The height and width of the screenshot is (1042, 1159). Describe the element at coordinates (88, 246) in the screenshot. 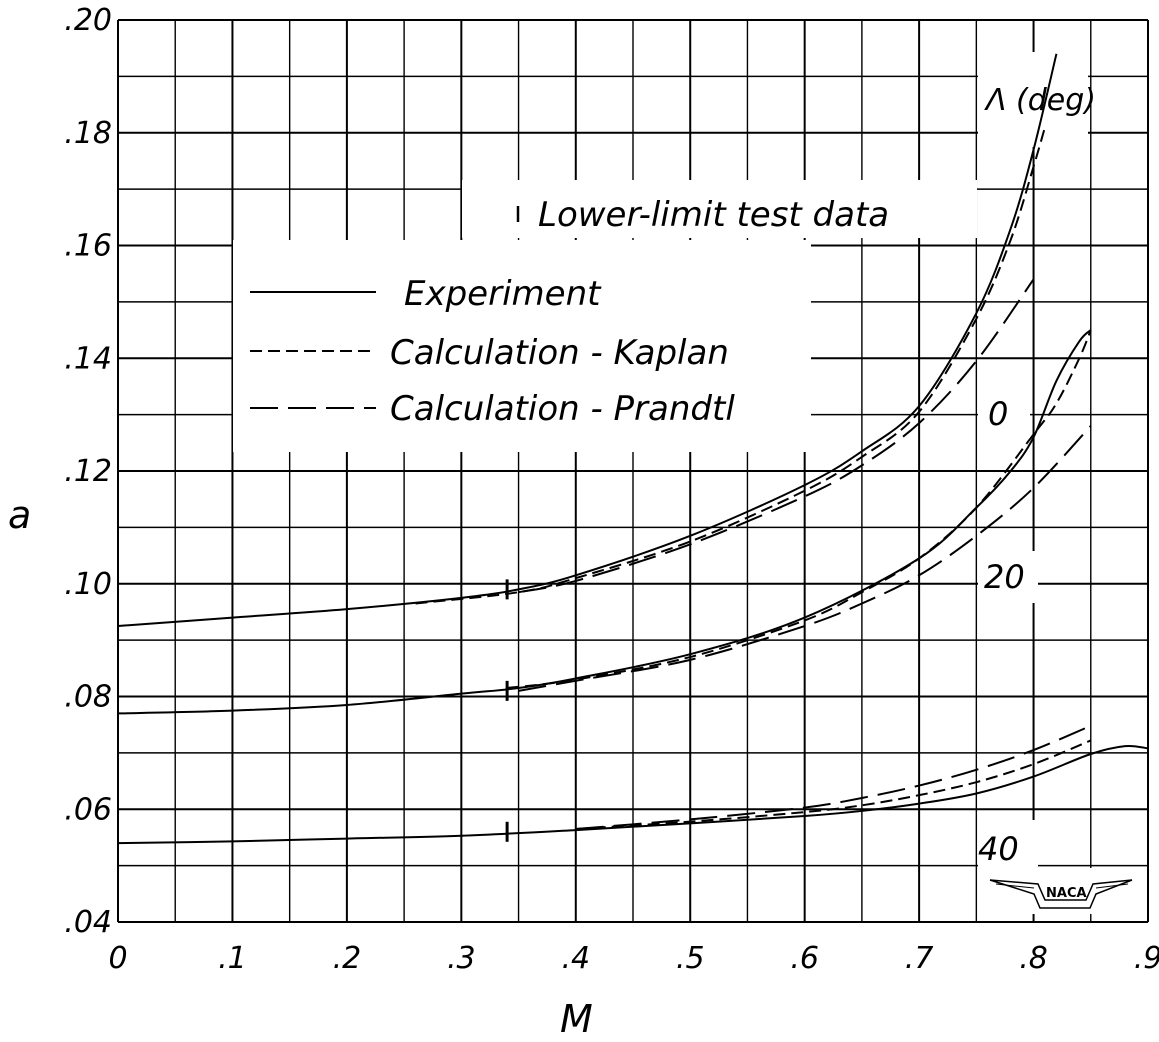

I see `y-tick-label: .16` at that location.